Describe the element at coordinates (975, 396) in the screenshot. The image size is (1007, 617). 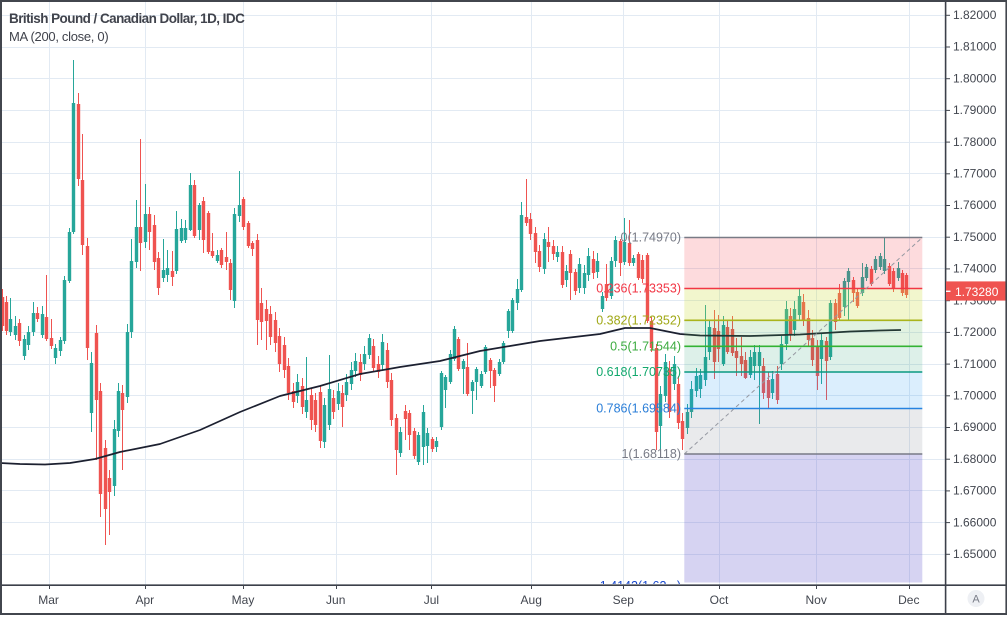
I see `svg-text: 1.70000` at that location.